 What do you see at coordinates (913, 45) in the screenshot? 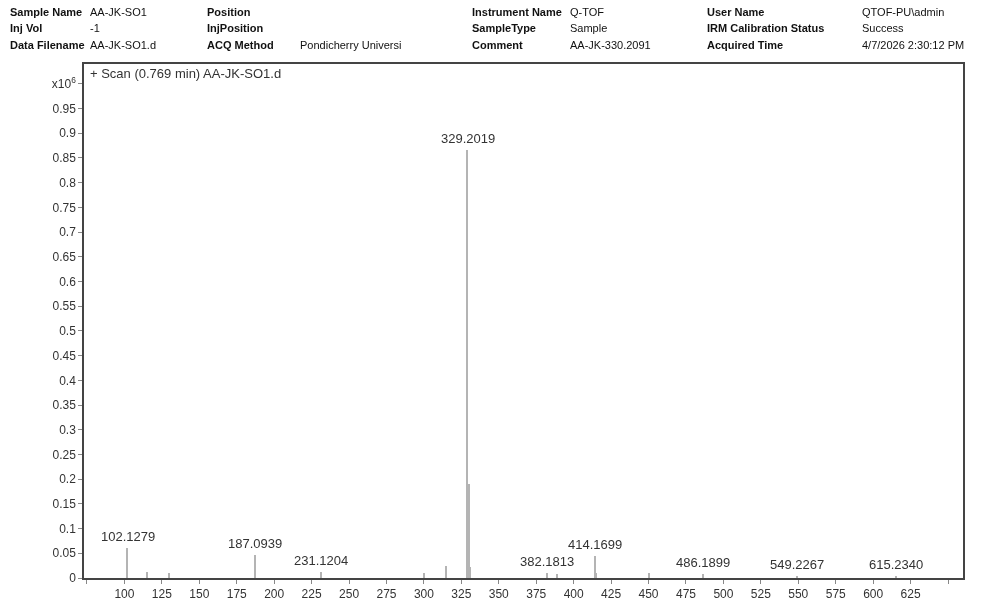
I see `text: 4/7/2026 2:30:12 PM` at bounding box center [913, 45].